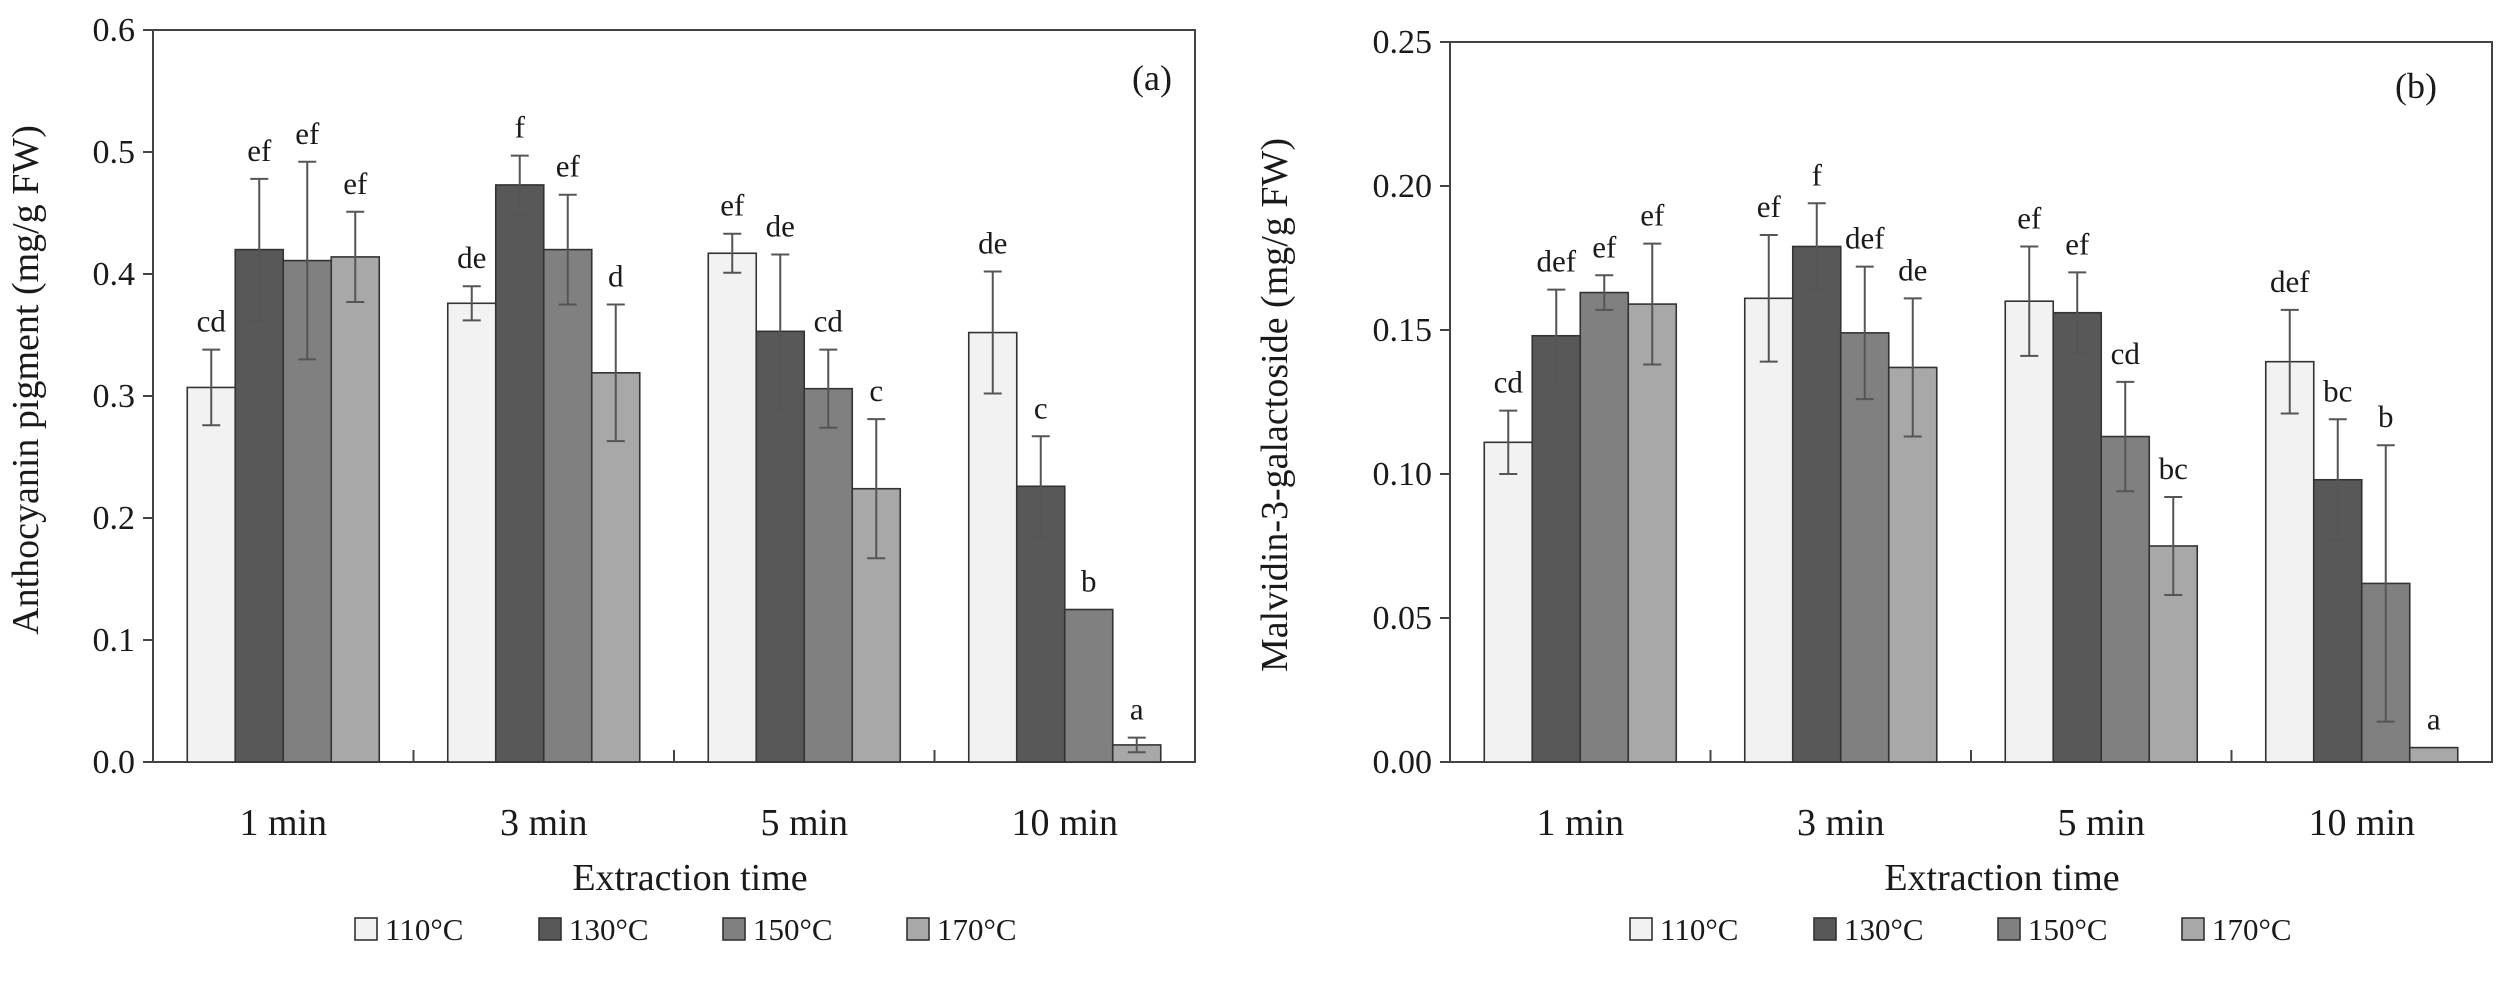 This screenshot has height=992, width=2507. What do you see at coordinates (1275, 405) in the screenshot?
I see `y-axis-title: Malvidin-3-galactoside (mg/g FW)` at bounding box center [1275, 405].